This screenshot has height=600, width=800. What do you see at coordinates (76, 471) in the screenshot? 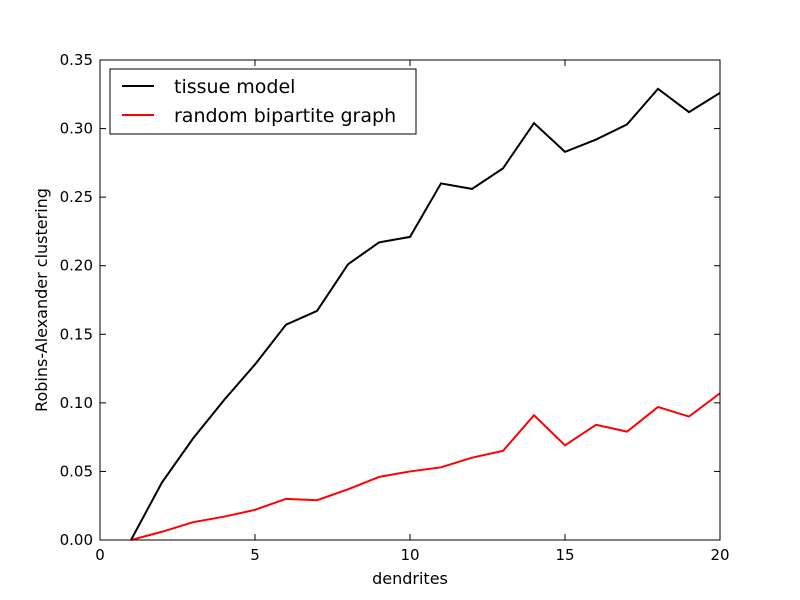
I see `y-tick-label: 0.05` at bounding box center [76, 471].